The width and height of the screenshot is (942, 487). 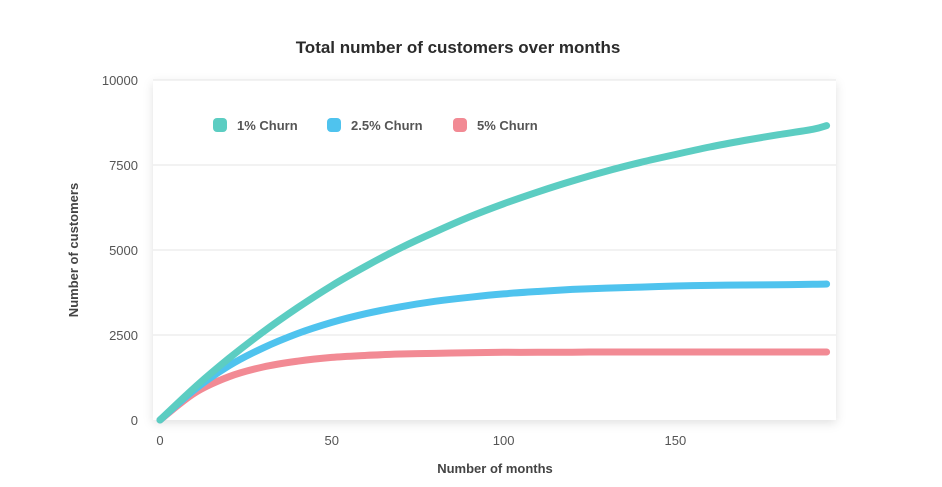 What do you see at coordinates (458, 47) in the screenshot?
I see `chart-title: Total number of customers over months` at bounding box center [458, 47].